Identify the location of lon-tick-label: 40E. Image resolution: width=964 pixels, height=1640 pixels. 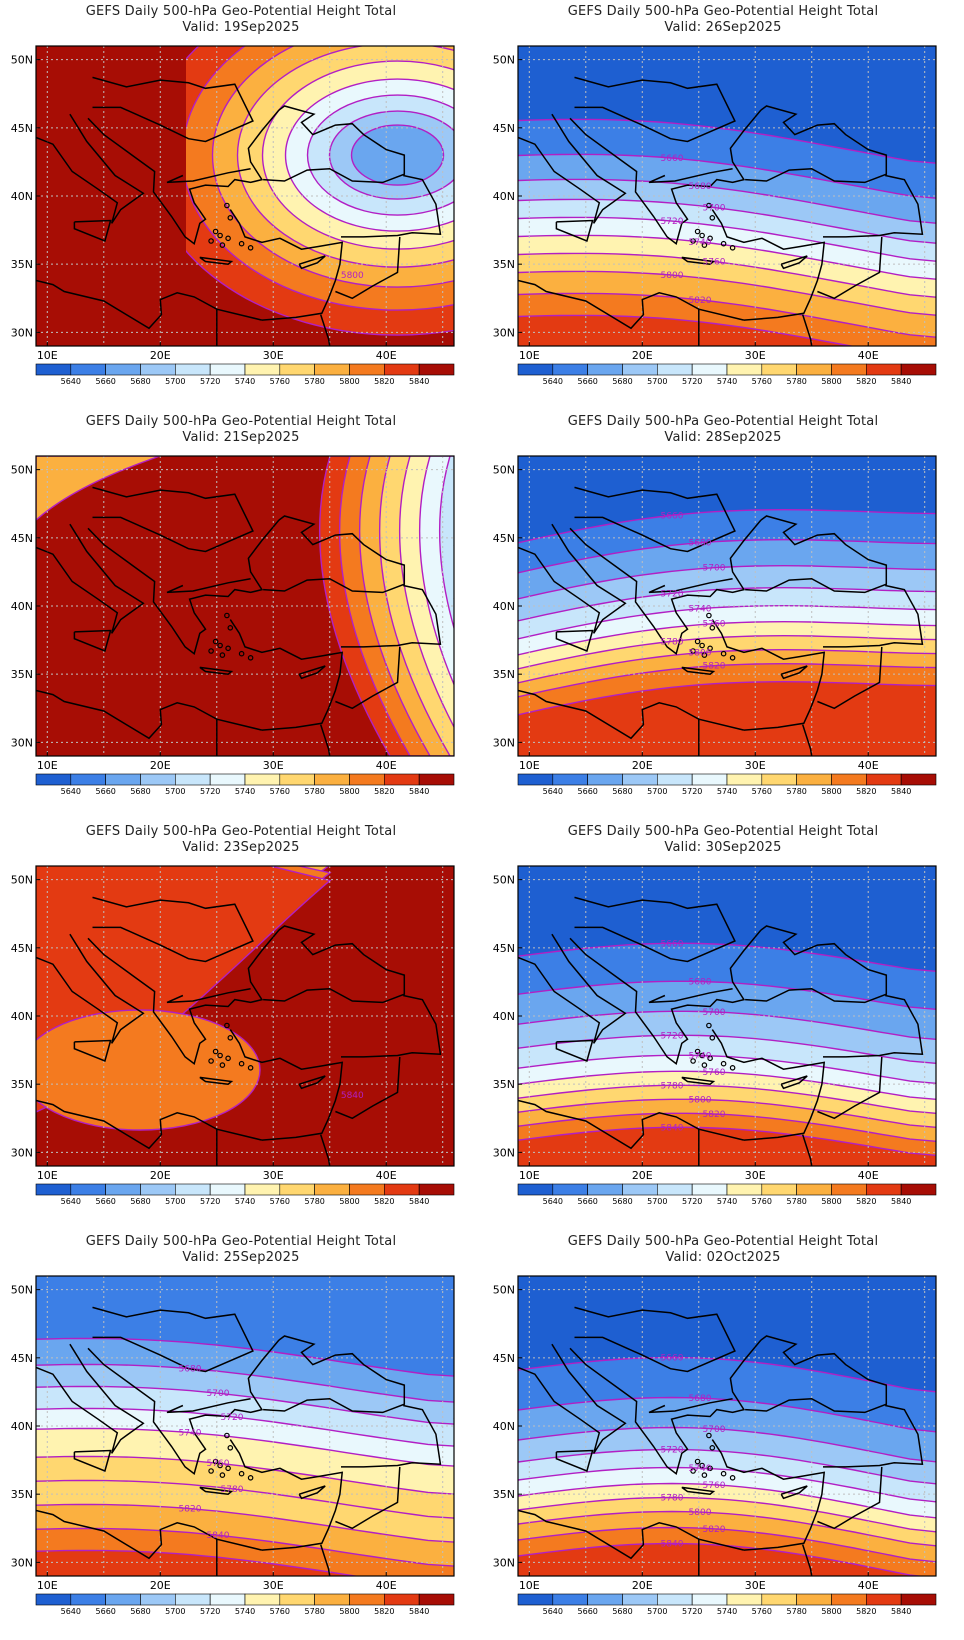
(868, 1585).